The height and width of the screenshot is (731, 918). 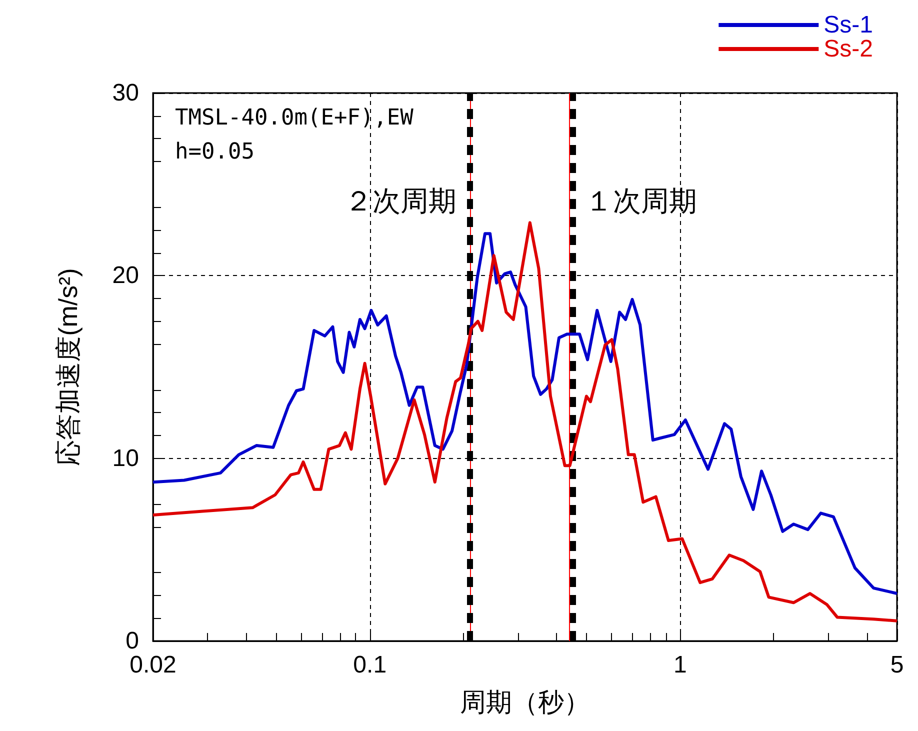 What do you see at coordinates (214, 152) in the screenshot?
I see `annotation: h=0.05` at bounding box center [214, 152].